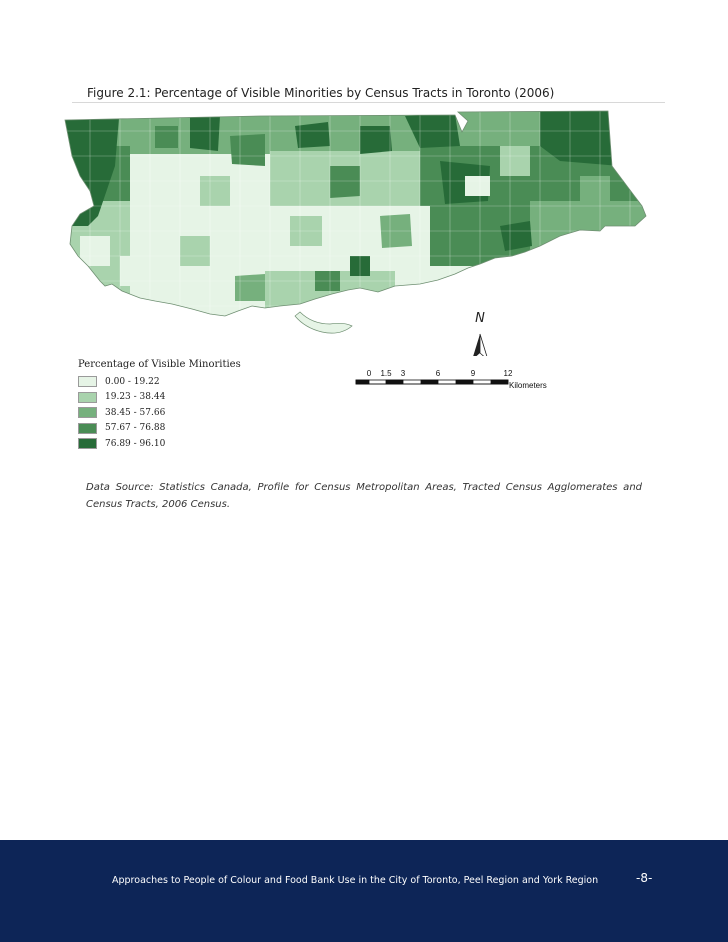 This screenshot has width=728, height=942. What do you see at coordinates (403, 373) in the screenshot?
I see `scale-tick-label: 3` at bounding box center [403, 373].